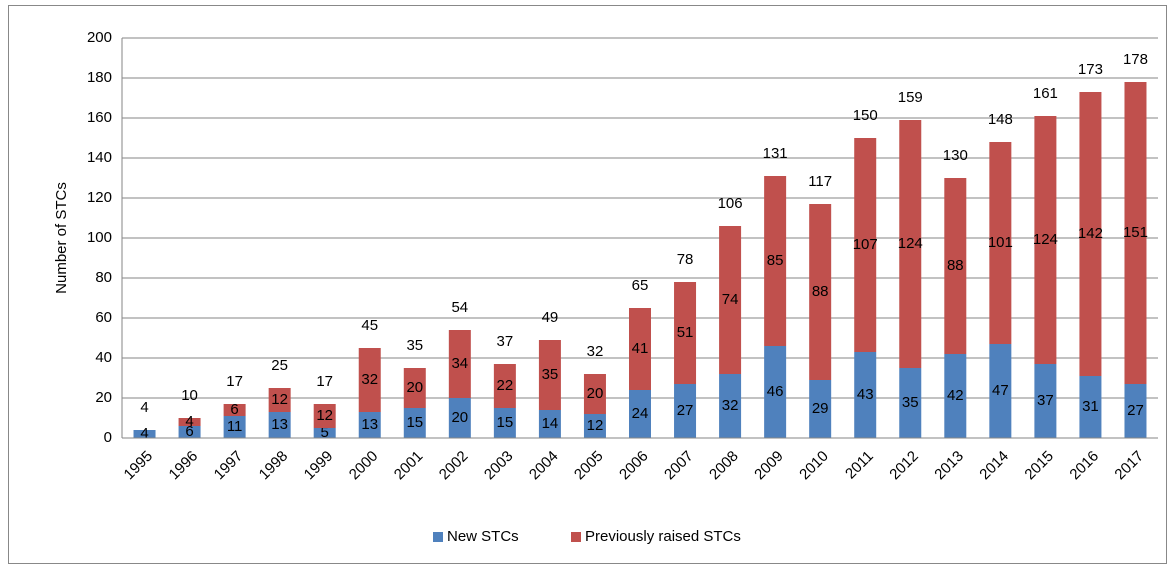 Image resolution: width=1176 pixels, height=575 pixels. I want to click on data-label: 34, so click(459, 363).